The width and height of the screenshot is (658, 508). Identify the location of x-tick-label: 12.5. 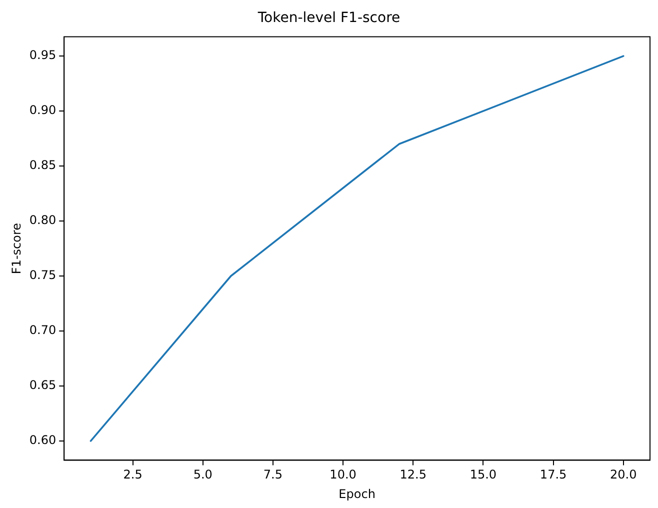
(413, 475).